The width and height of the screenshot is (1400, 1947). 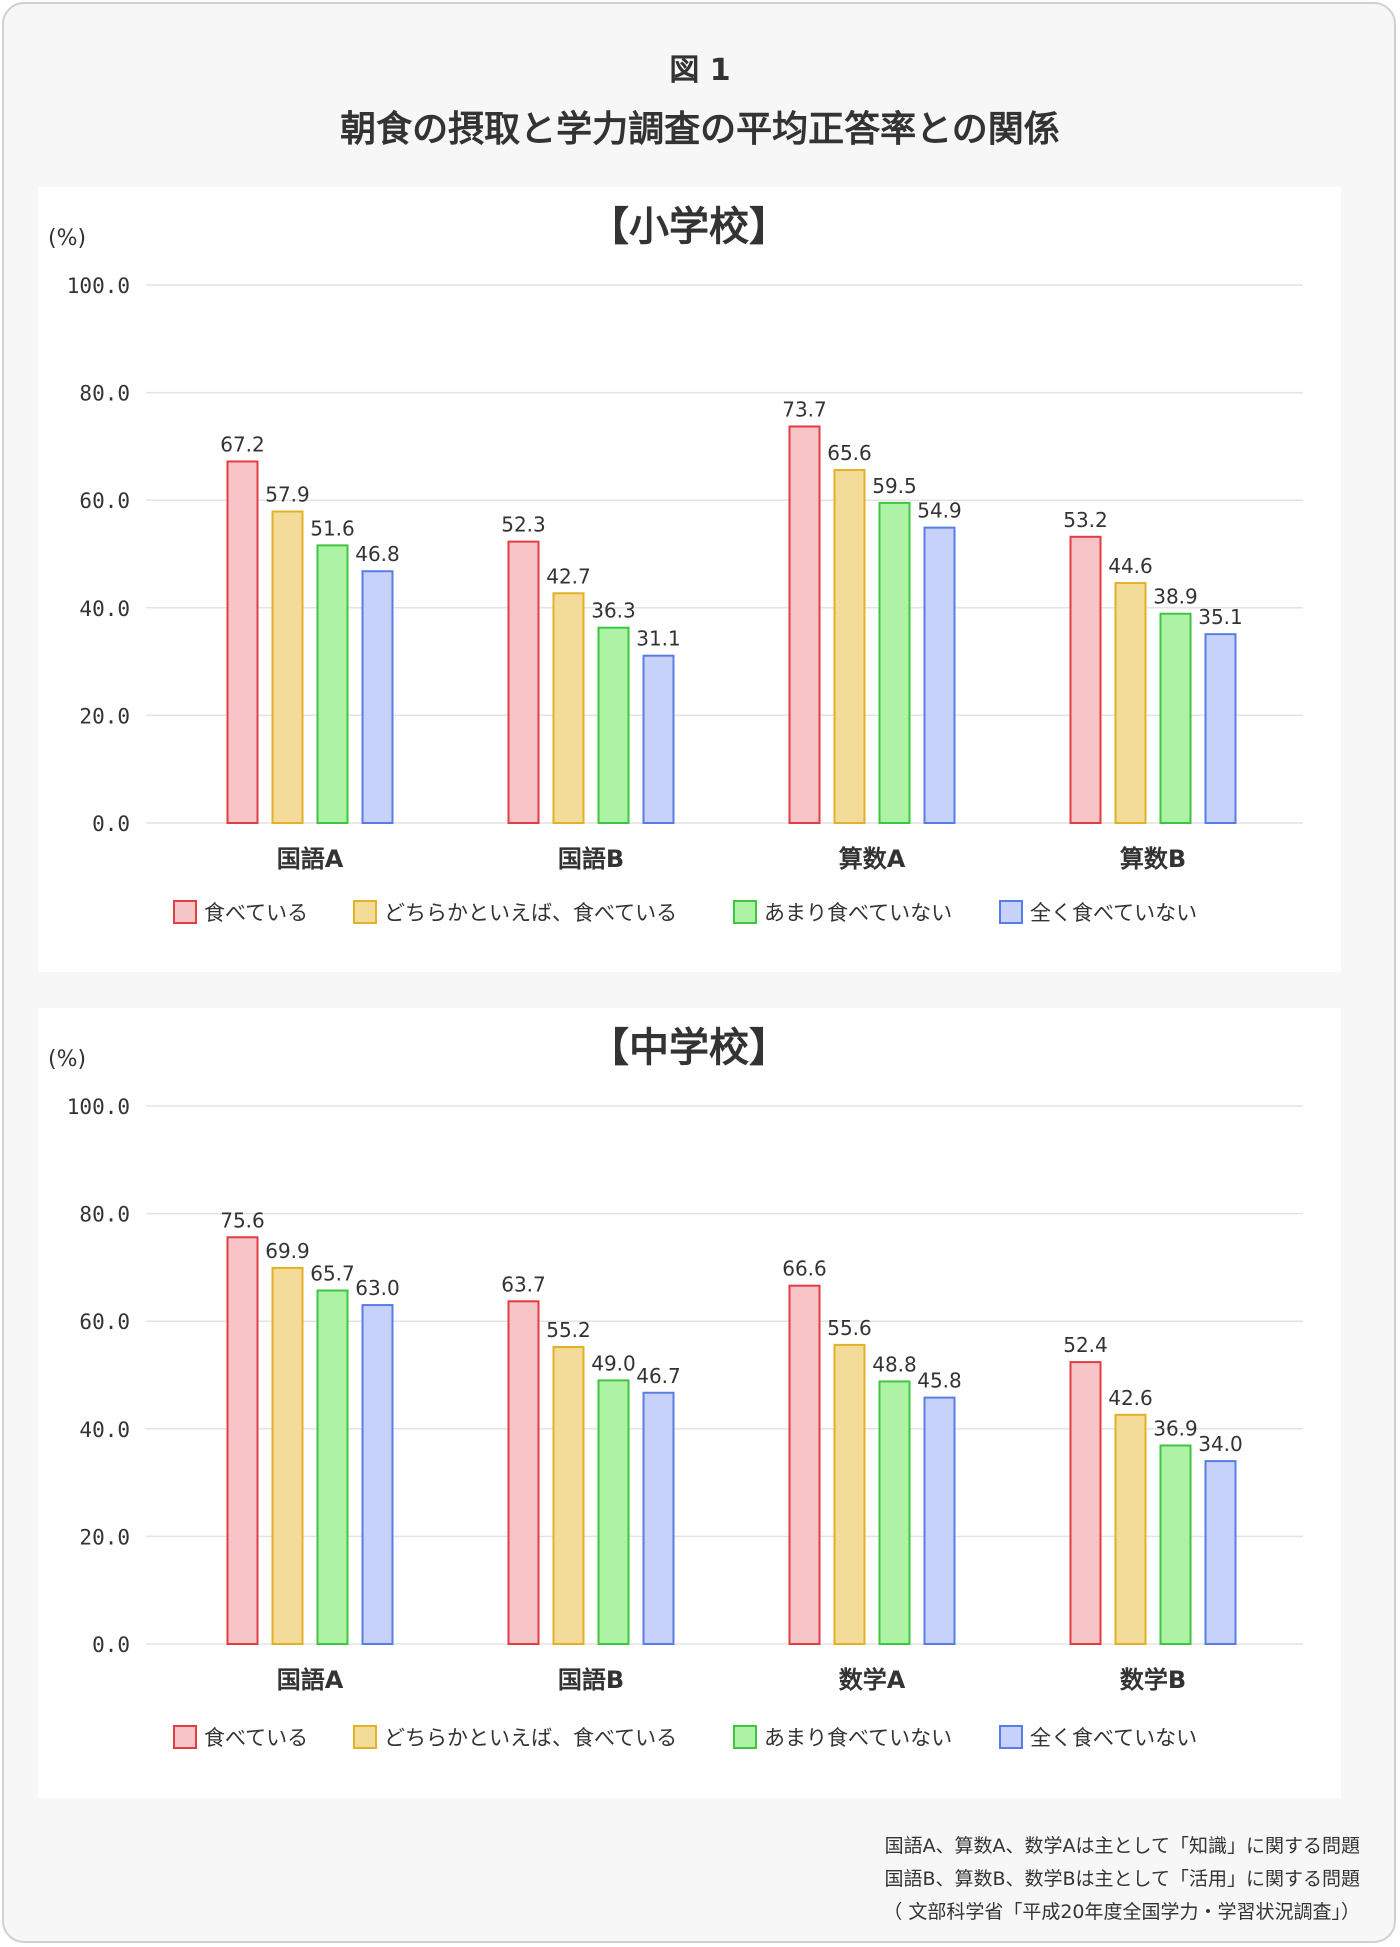 I want to click on bar-value-label: 44.6, so click(x=1130, y=566).